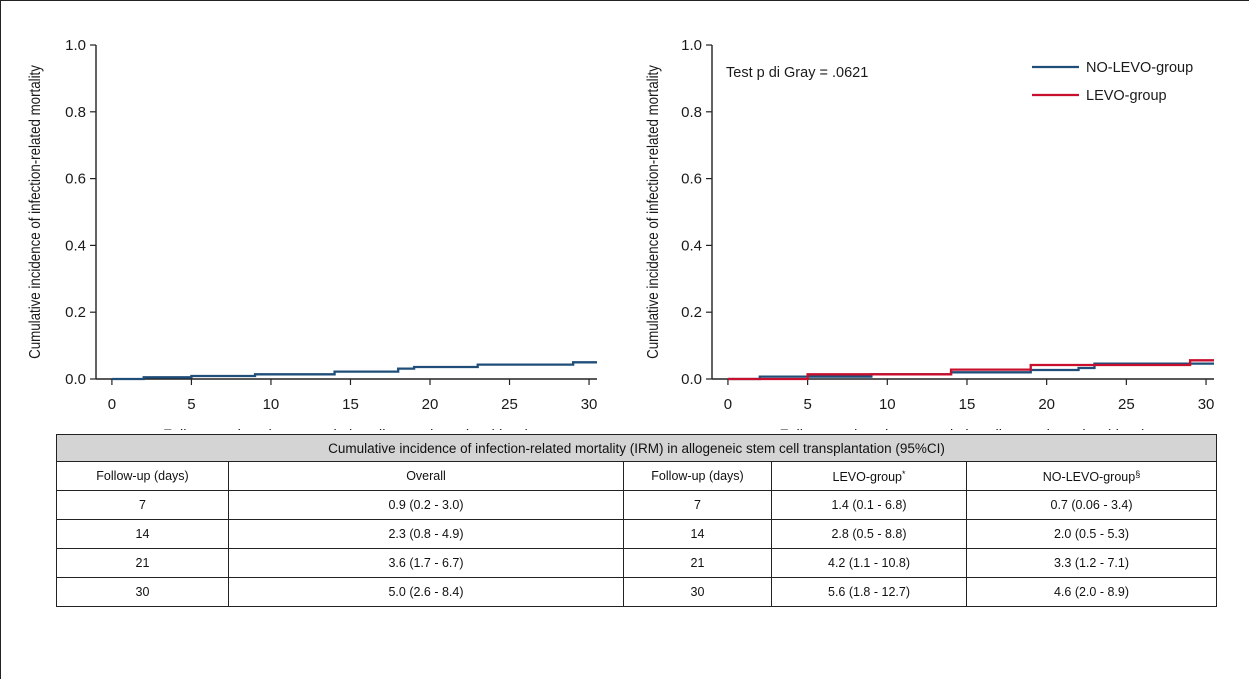  I want to click on column-header: Overall, so click(426, 476).